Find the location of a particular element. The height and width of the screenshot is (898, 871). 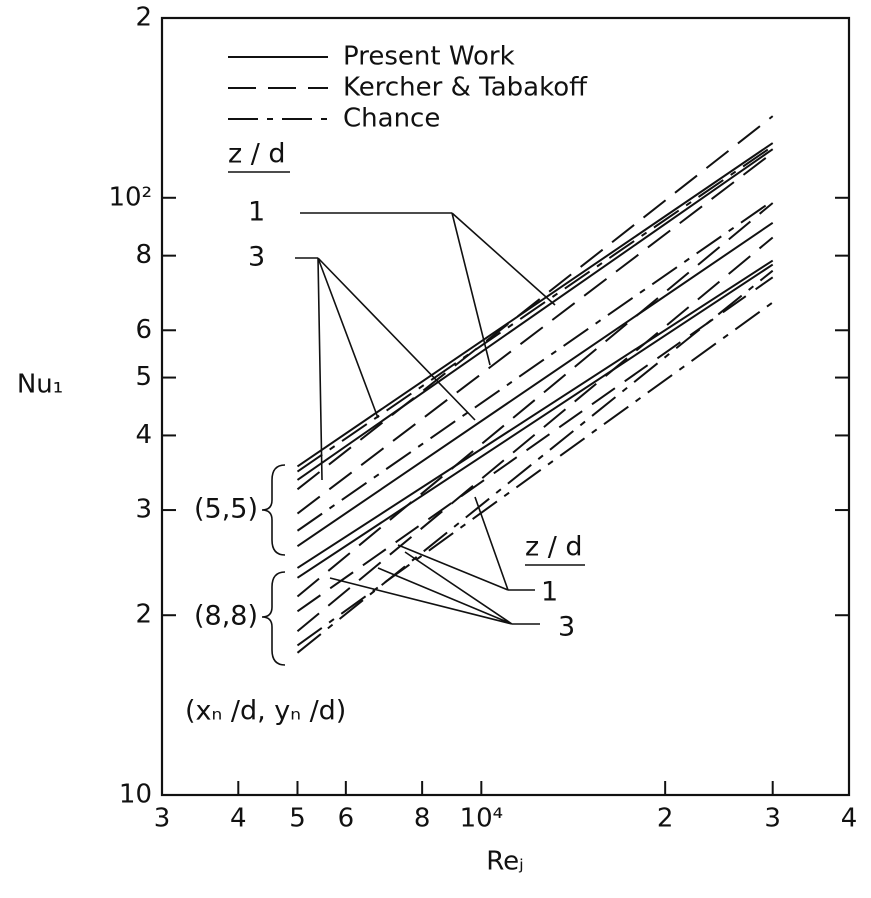

x-tick-label: 8 is located at coordinates (422, 819).